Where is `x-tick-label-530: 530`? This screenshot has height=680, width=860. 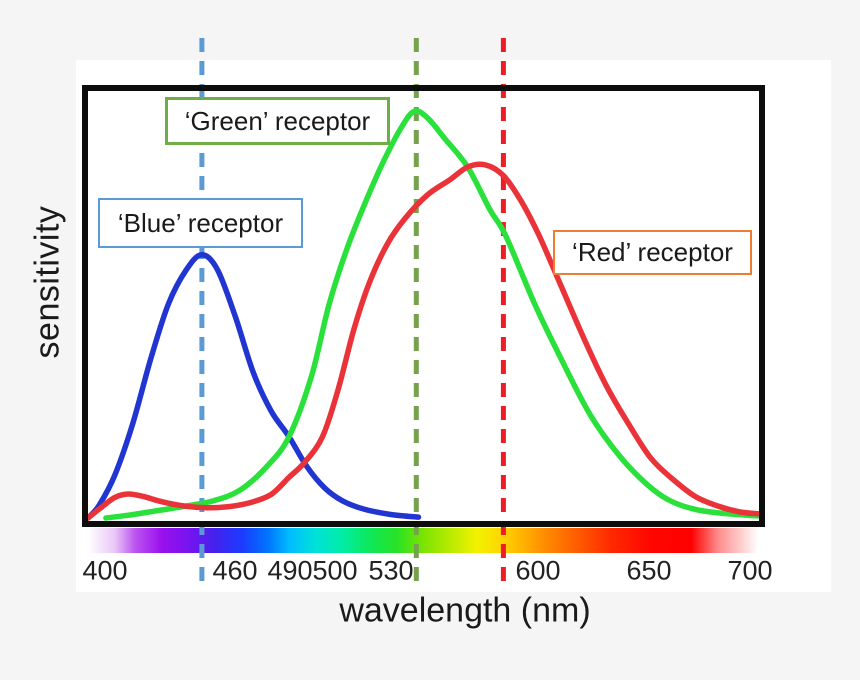
x-tick-label-530: 530 is located at coordinates (391, 570).